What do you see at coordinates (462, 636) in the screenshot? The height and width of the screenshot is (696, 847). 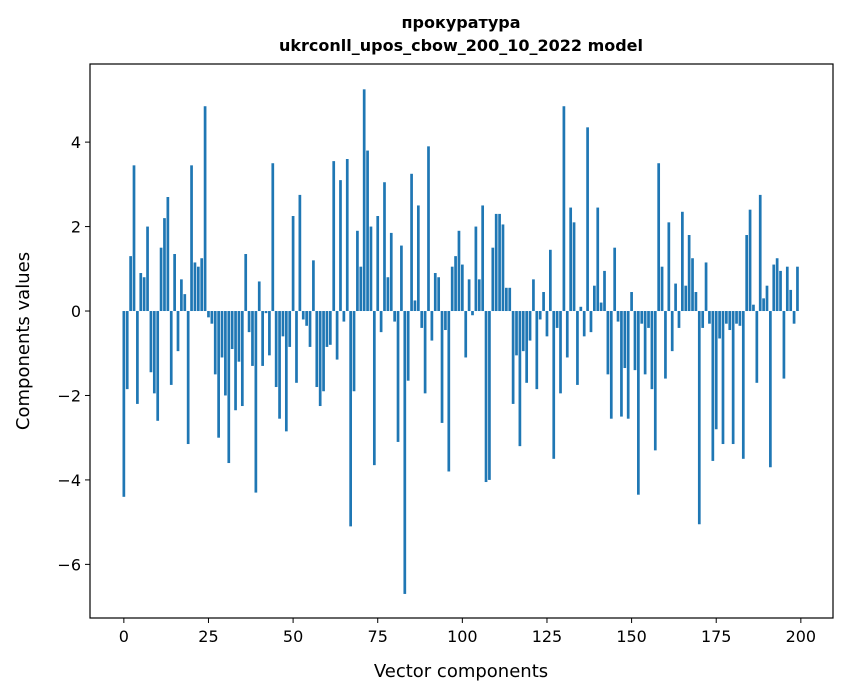 I see `x-tick-label: 100` at bounding box center [462, 636].